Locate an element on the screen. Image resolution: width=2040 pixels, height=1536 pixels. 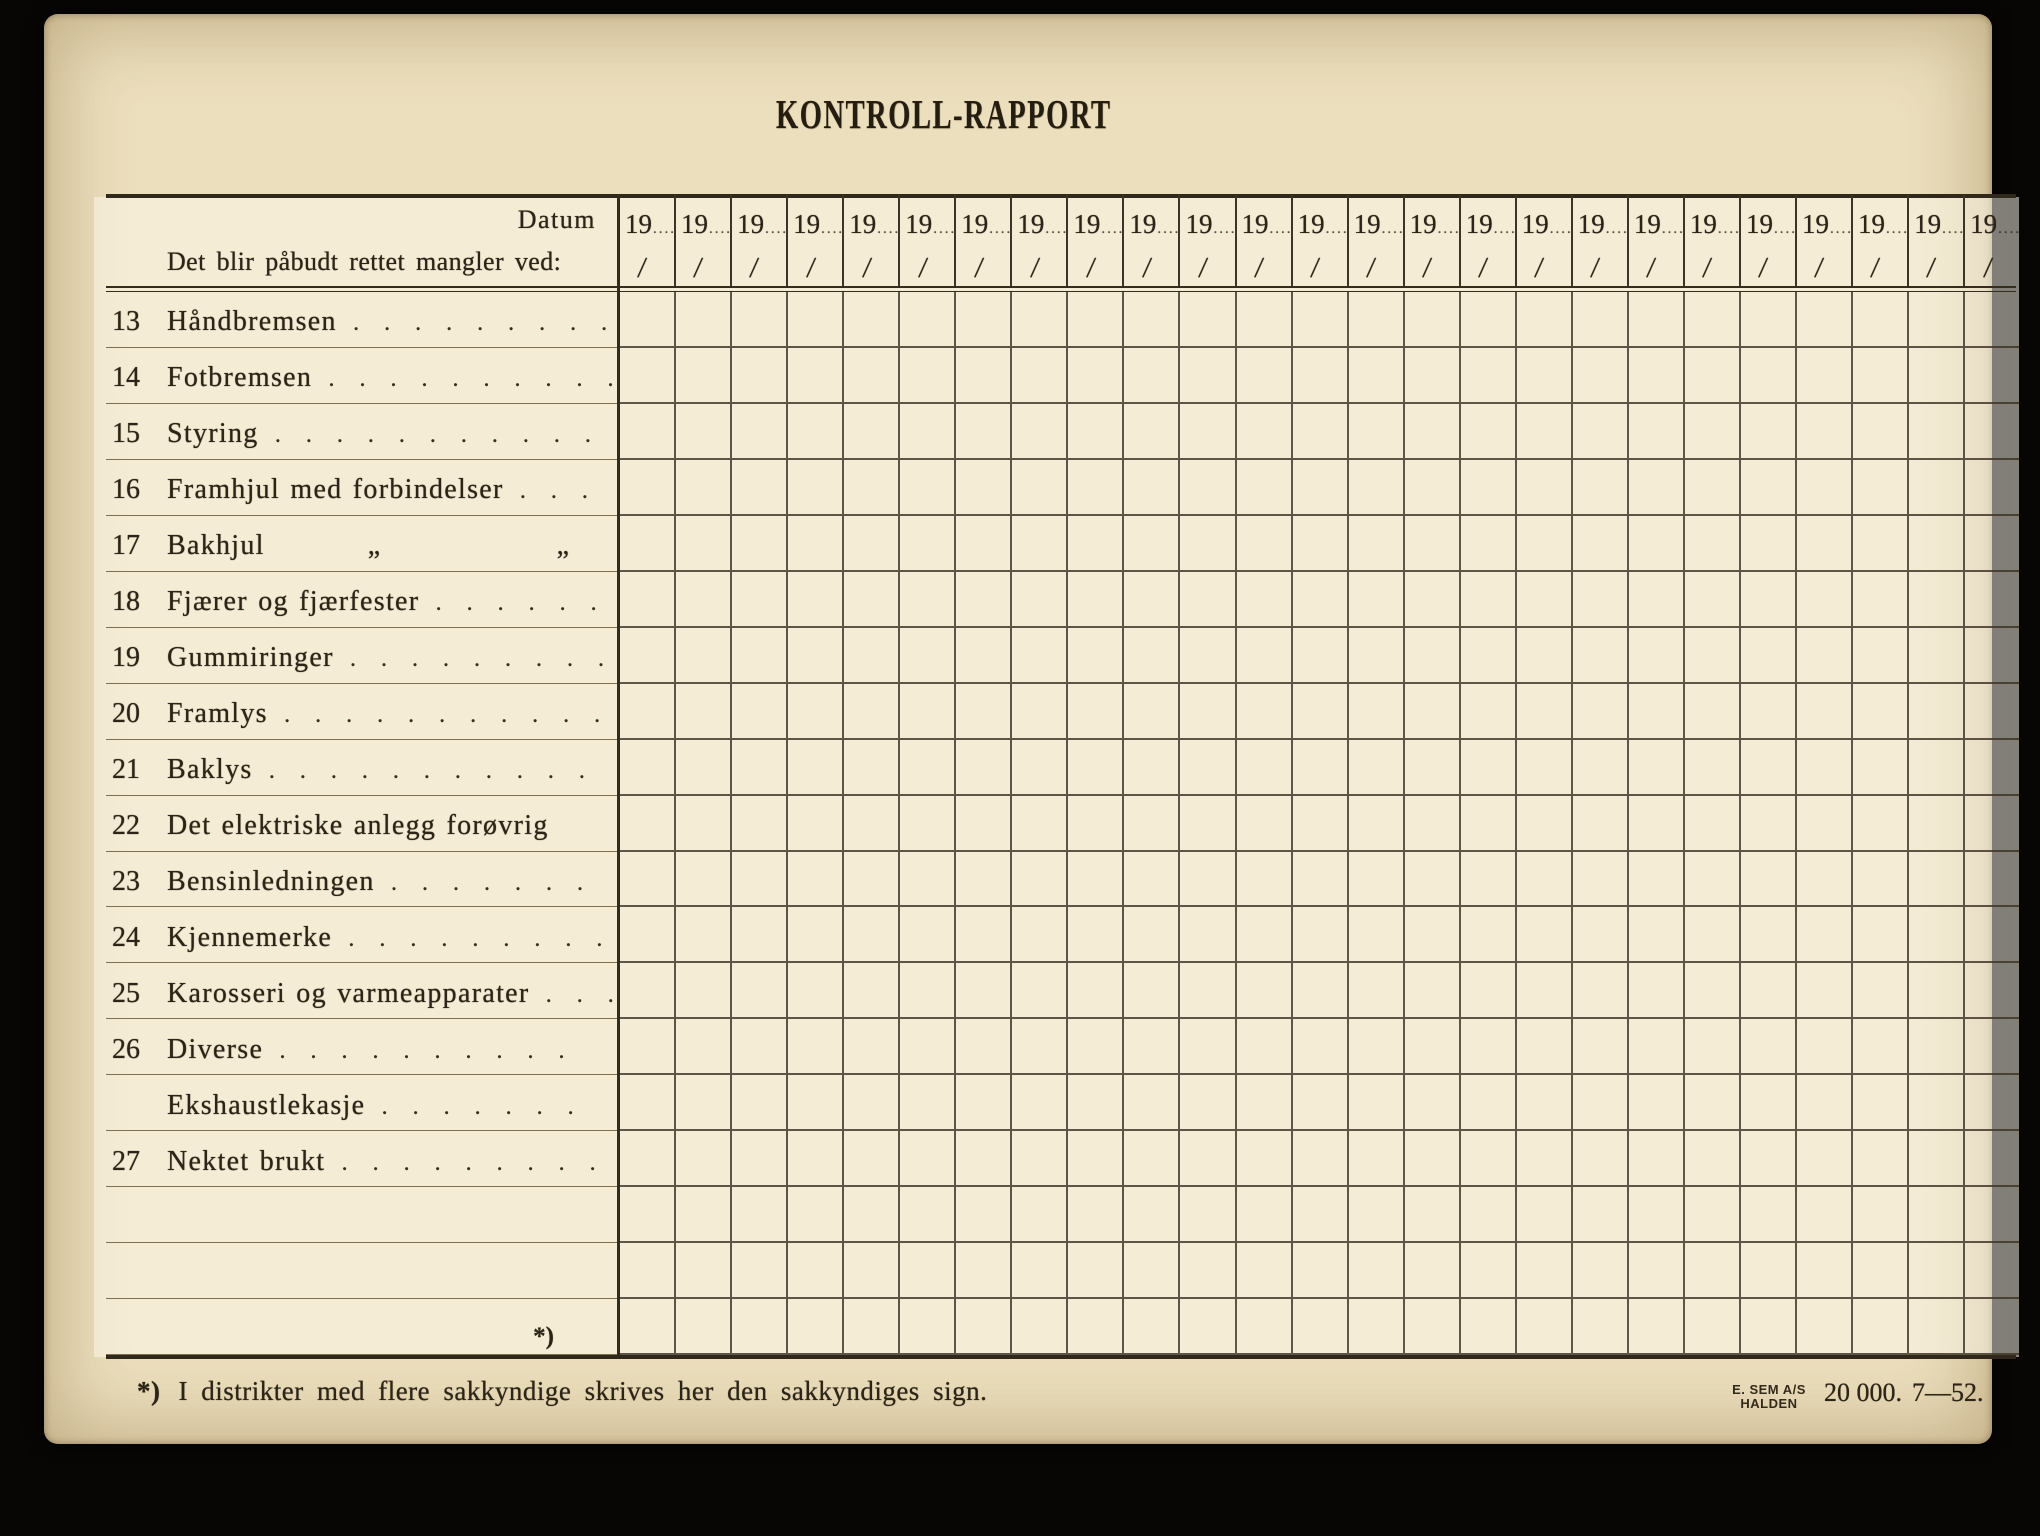
table-row: 22 Det elektriske anlegg forøvrig is located at coordinates (1051, 823).